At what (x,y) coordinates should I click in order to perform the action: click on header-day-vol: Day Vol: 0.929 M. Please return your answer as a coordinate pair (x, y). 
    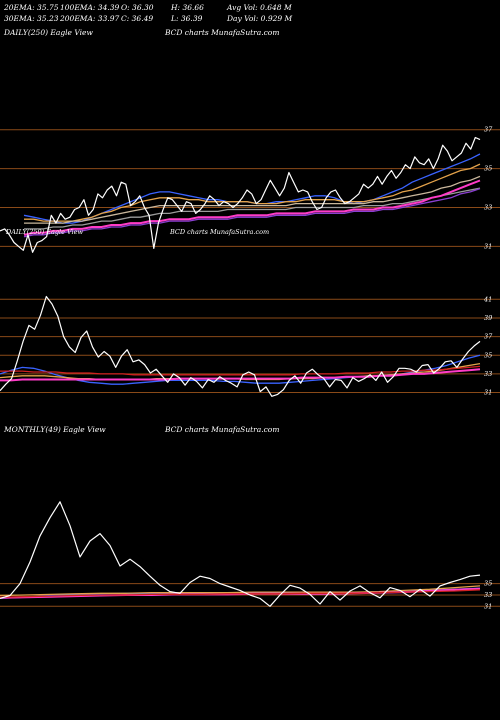
    Looking at the image, I should click on (260, 18).